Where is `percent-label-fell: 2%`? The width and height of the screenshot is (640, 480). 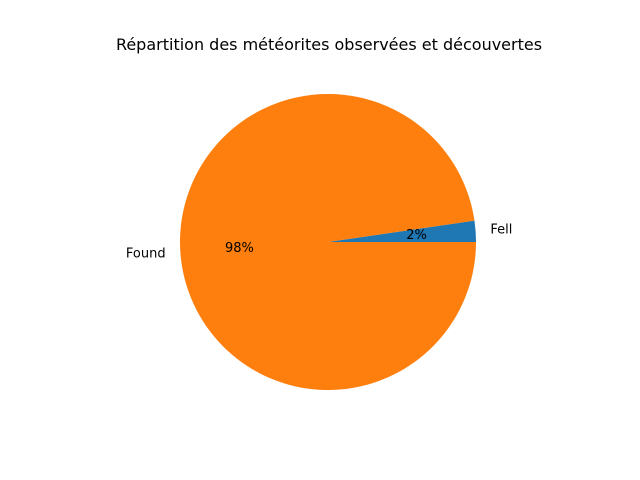
percent-label-fell: 2% is located at coordinates (416, 235).